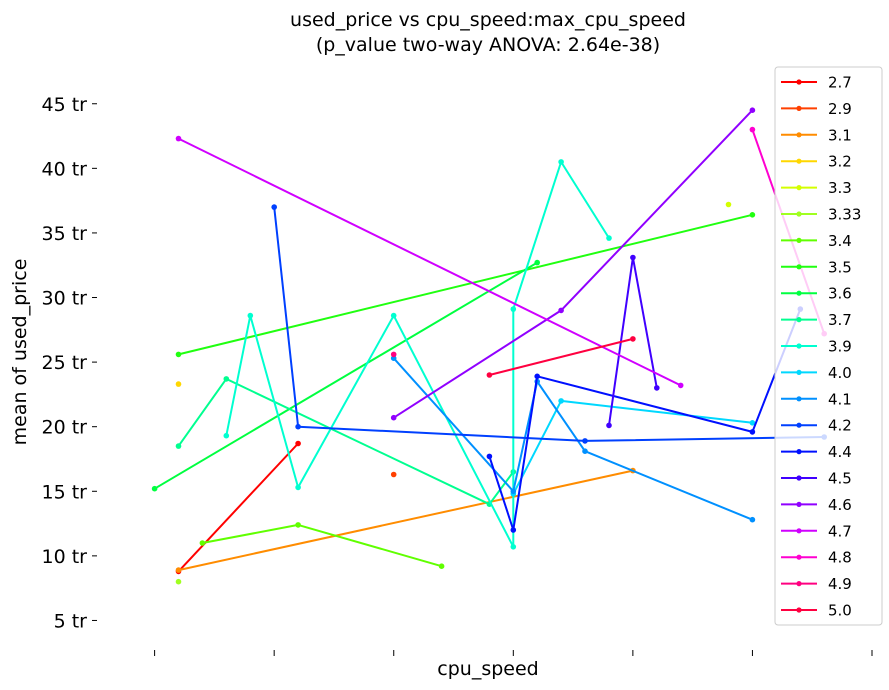  Describe the element at coordinates (65, 169) in the screenshot. I see `y-tick-label: 40 tr` at that location.